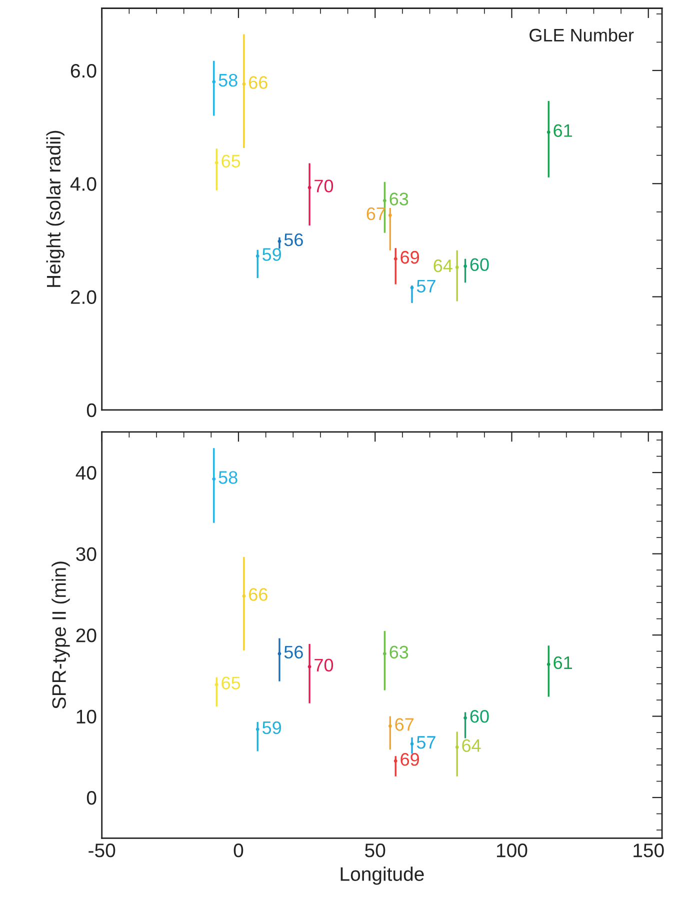 The width and height of the screenshot is (679, 917). I want to click on y-axis-title: Height (solar radii), so click(55, 208).